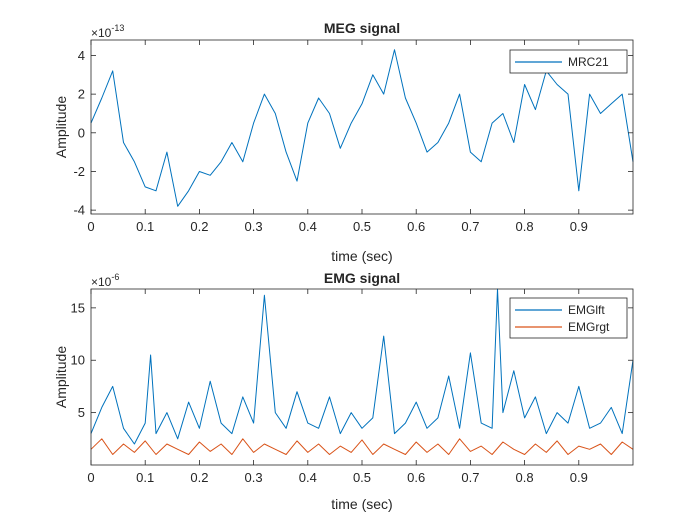  I want to click on emg-exponent-power: -6, so click(115, 277).